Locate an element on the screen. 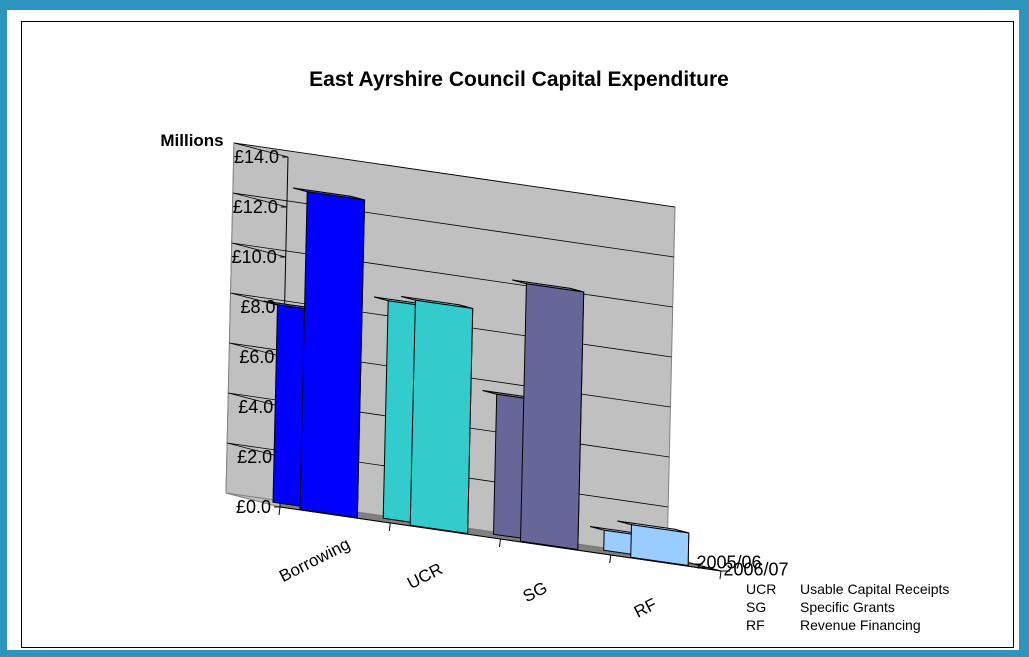 The width and height of the screenshot is (1029, 657). category-label: Borrowing is located at coordinates (314, 560).